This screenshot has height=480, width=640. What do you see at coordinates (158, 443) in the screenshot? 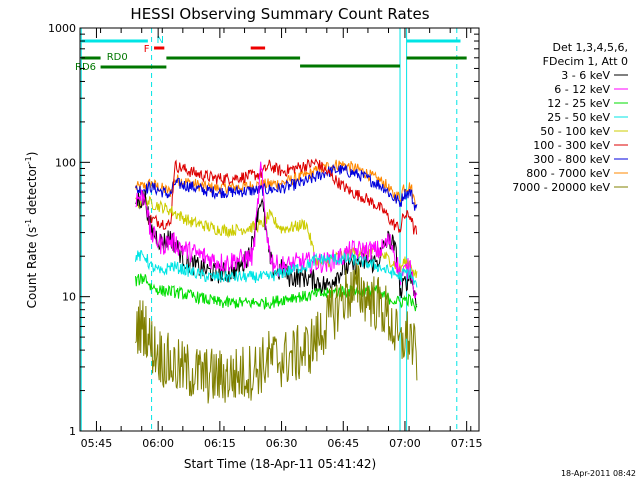
I see `x-tick-label: 06:00` at bounding box center [158, 443].